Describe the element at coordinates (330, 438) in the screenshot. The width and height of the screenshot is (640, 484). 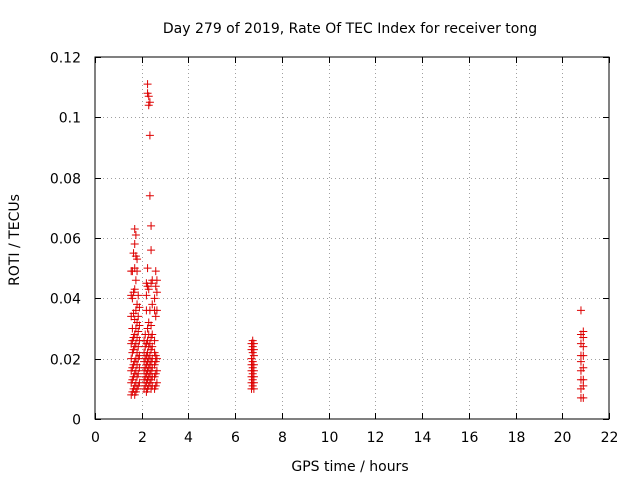
I see `x-tick-label: 10` at that location.